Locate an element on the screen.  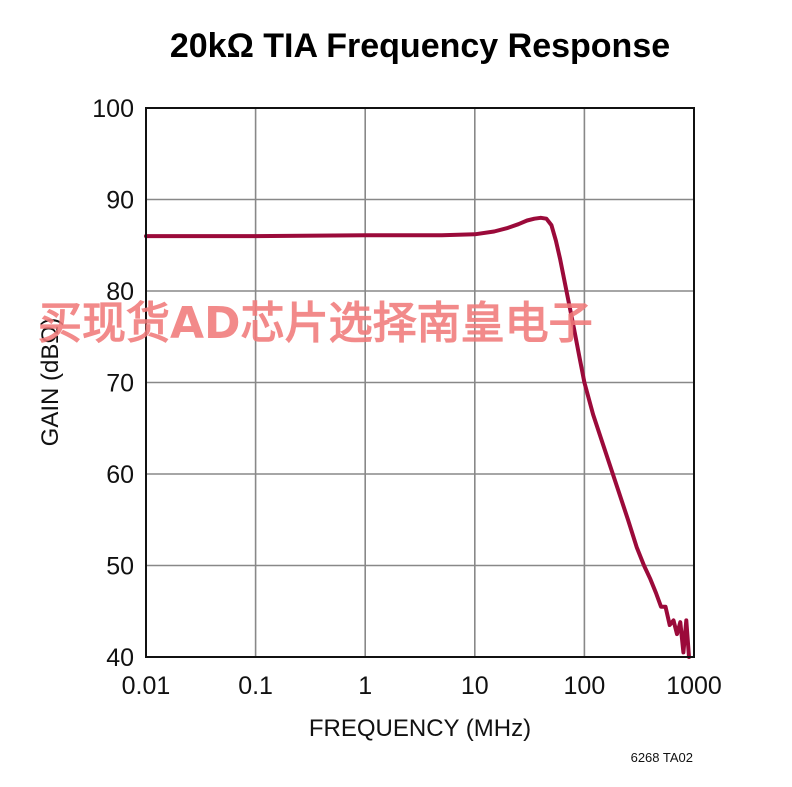
y-tick-label: 80 is located at coordinates (120, 292).